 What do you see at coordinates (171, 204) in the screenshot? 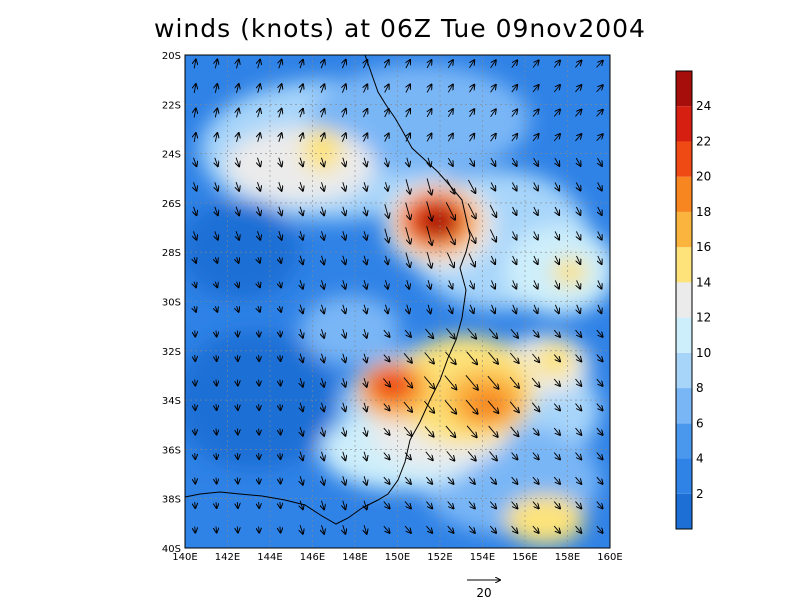
I see `lat-label: 26S` at bounding box center [171, 204].